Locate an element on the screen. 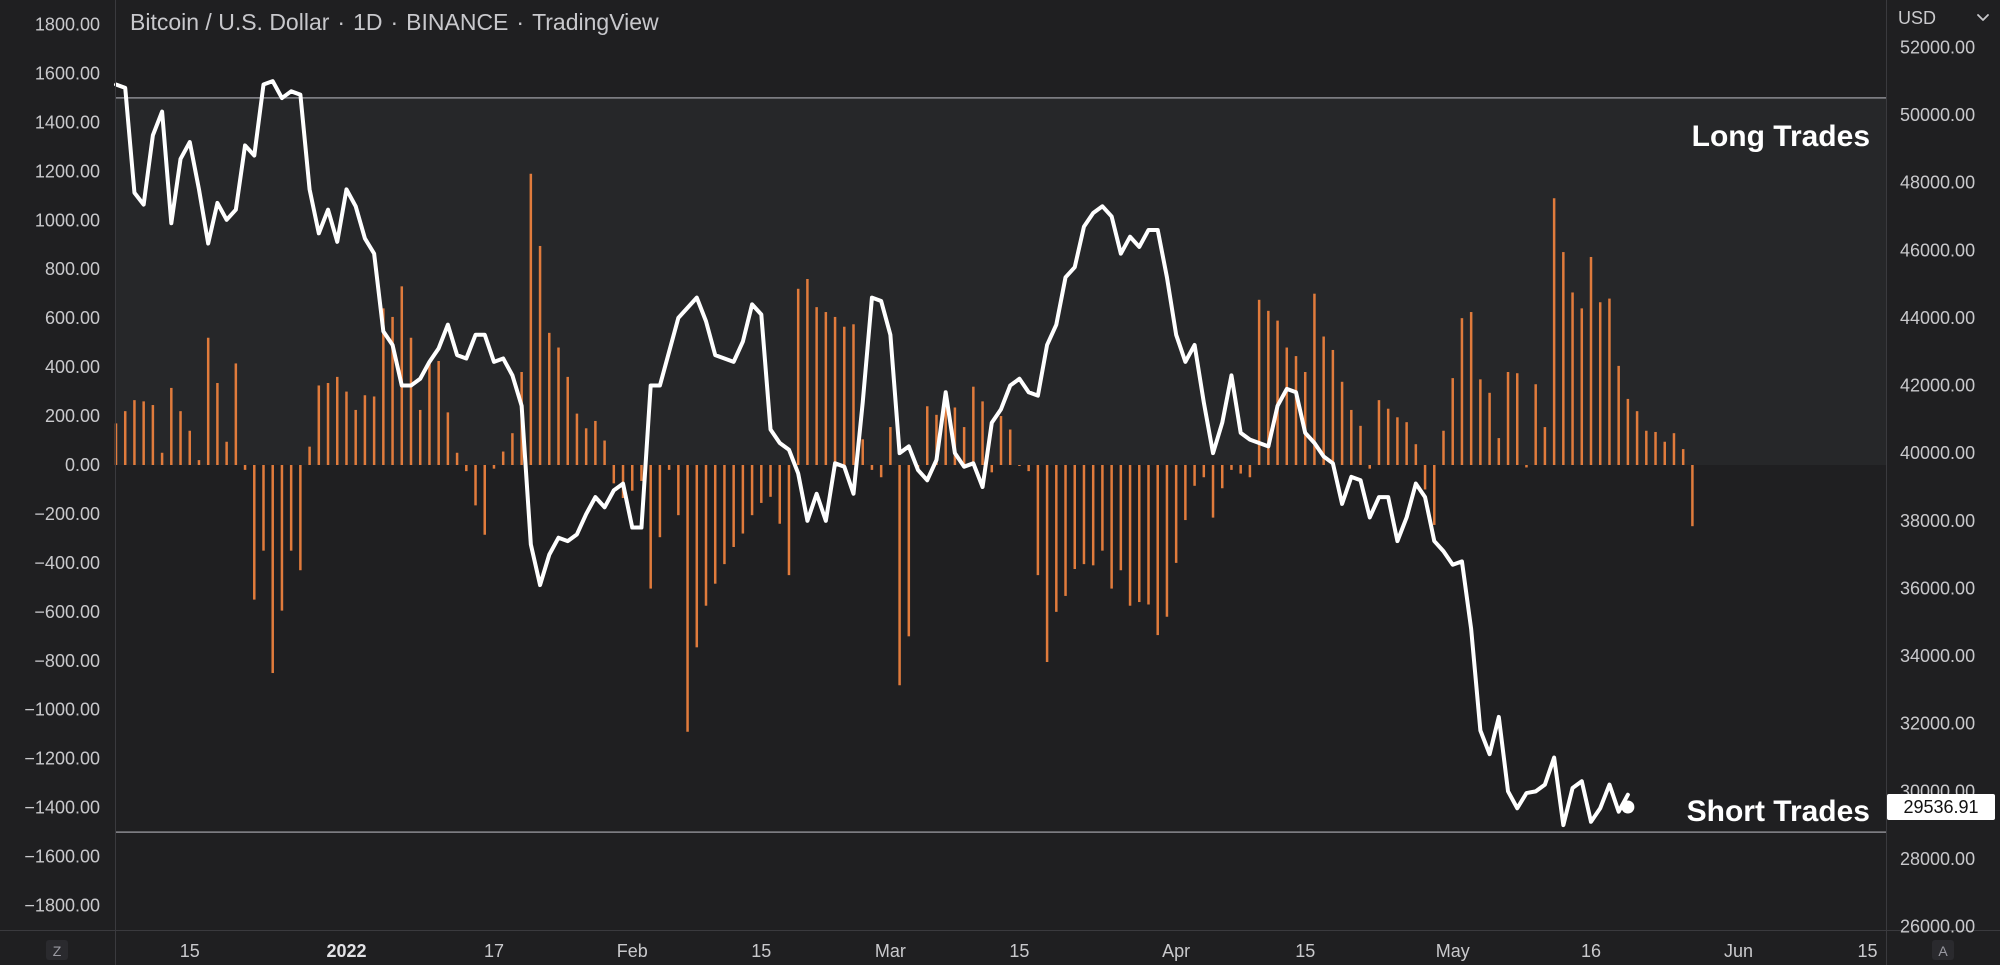 The image size is (2000, 965). right-axis-tick-label: 44000.00 is located at coordinates (1937, 318).